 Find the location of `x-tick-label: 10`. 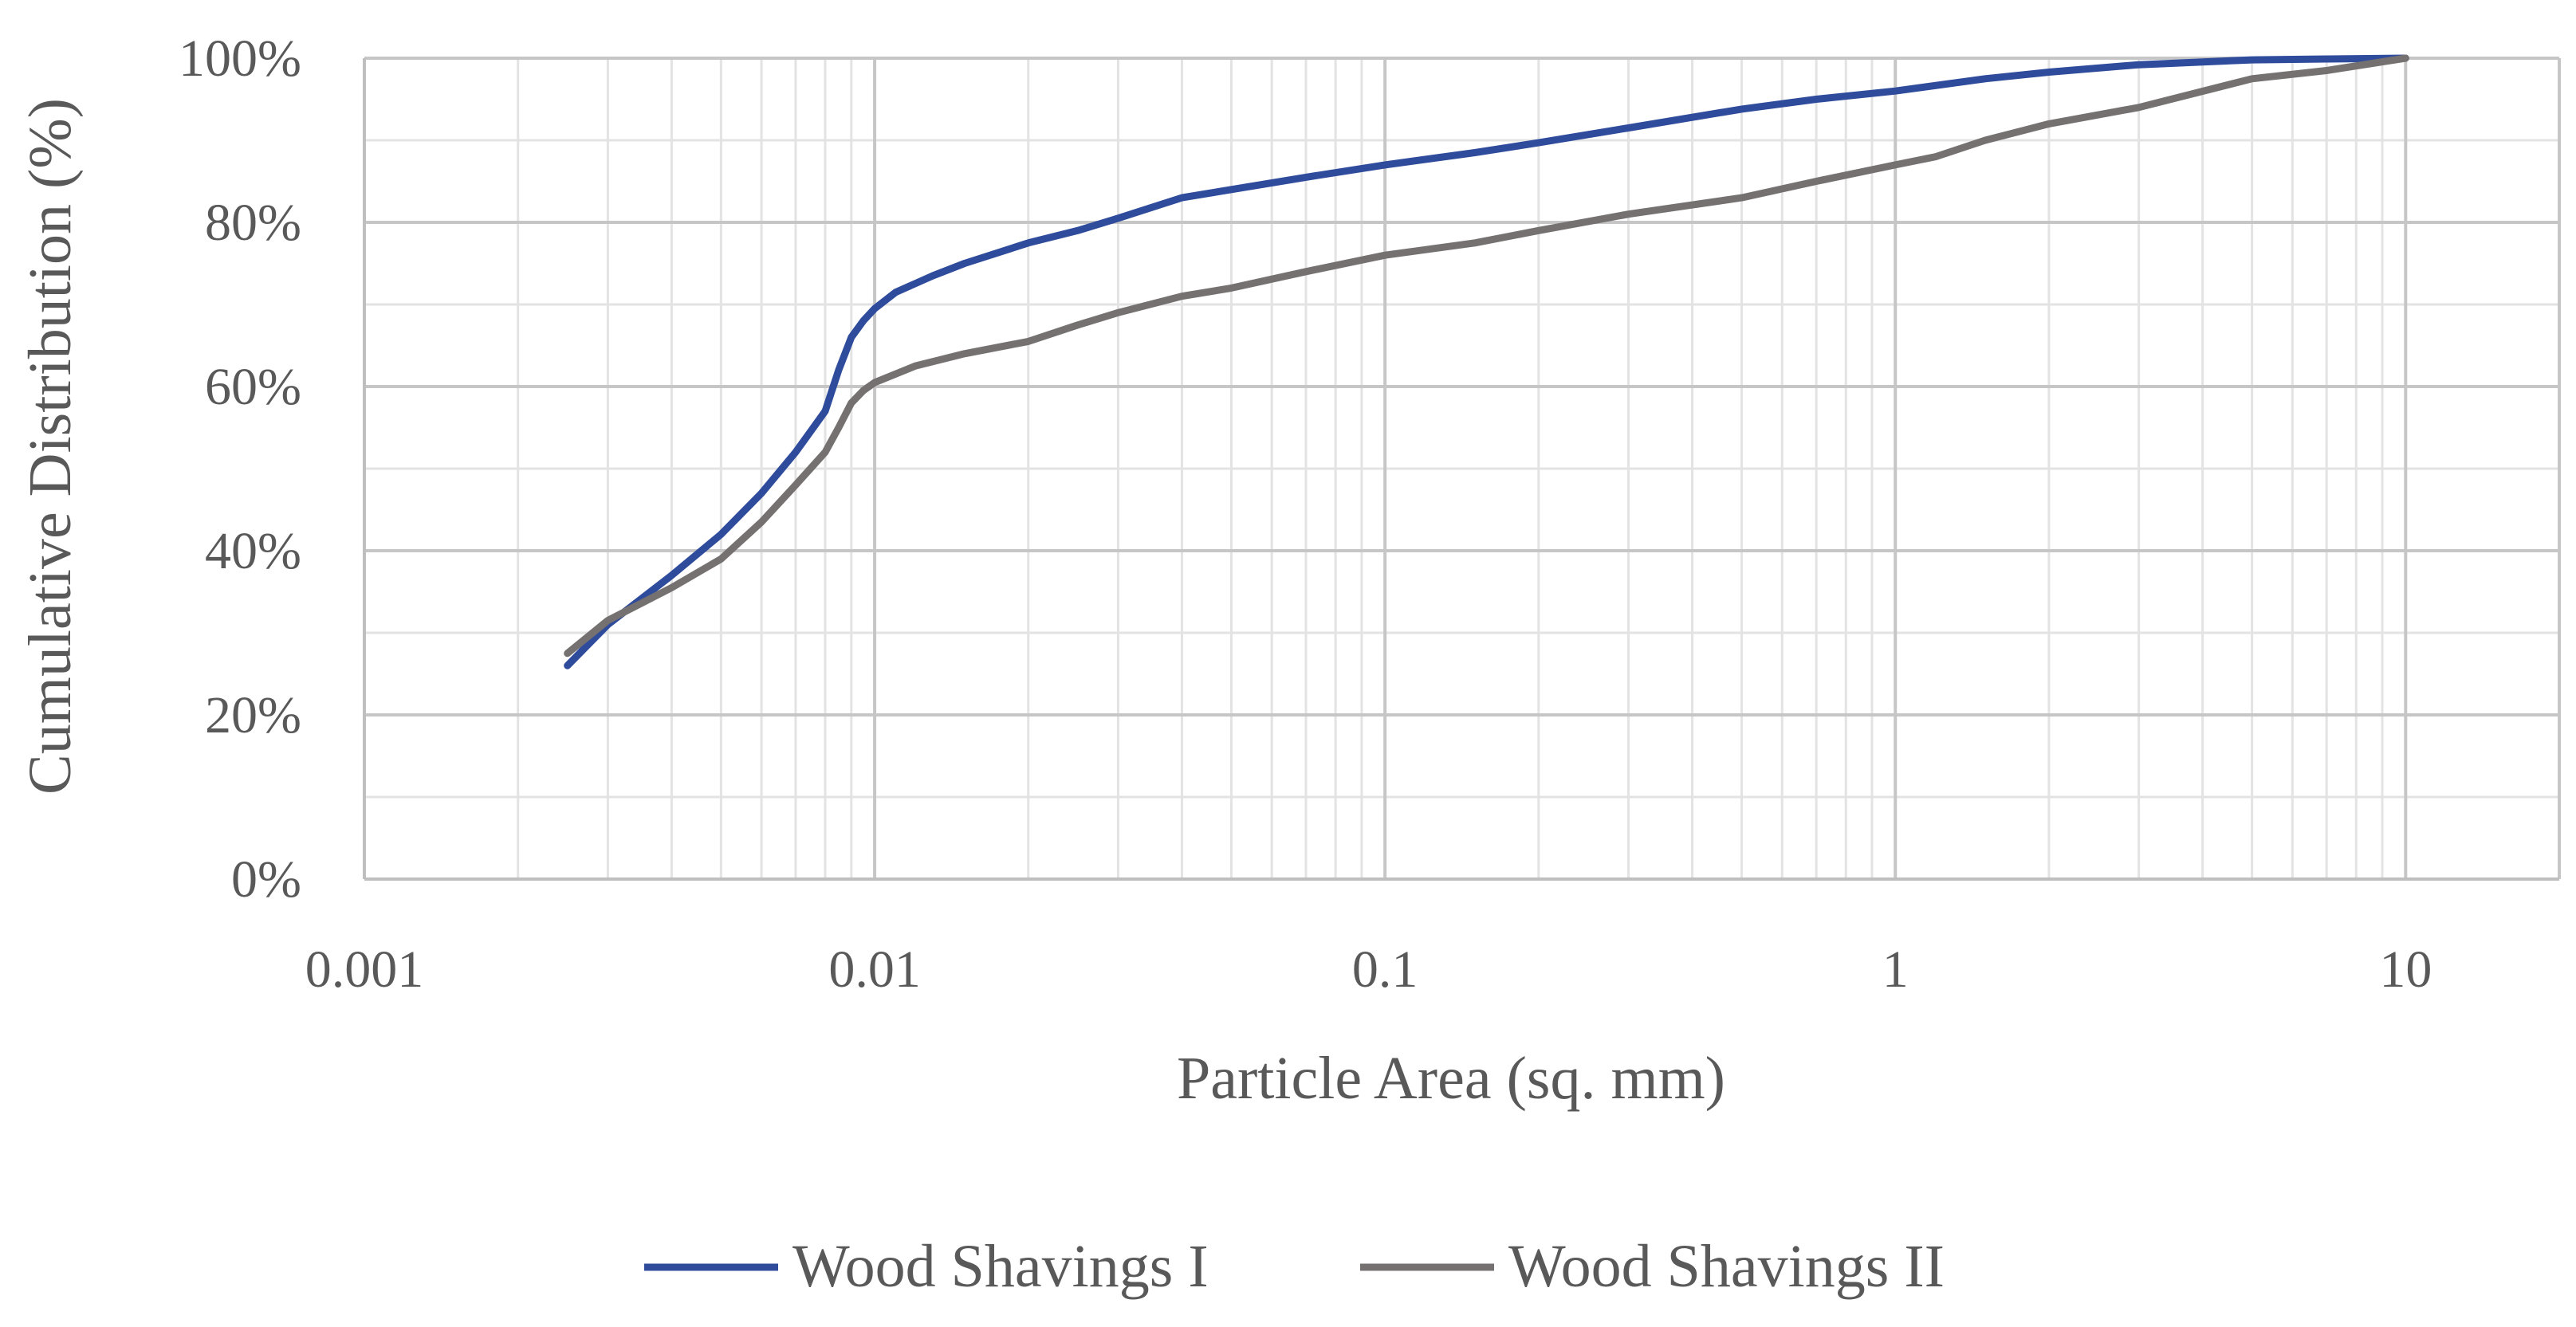

x-tick-label: 10 is located at coordinates (2406, 970).